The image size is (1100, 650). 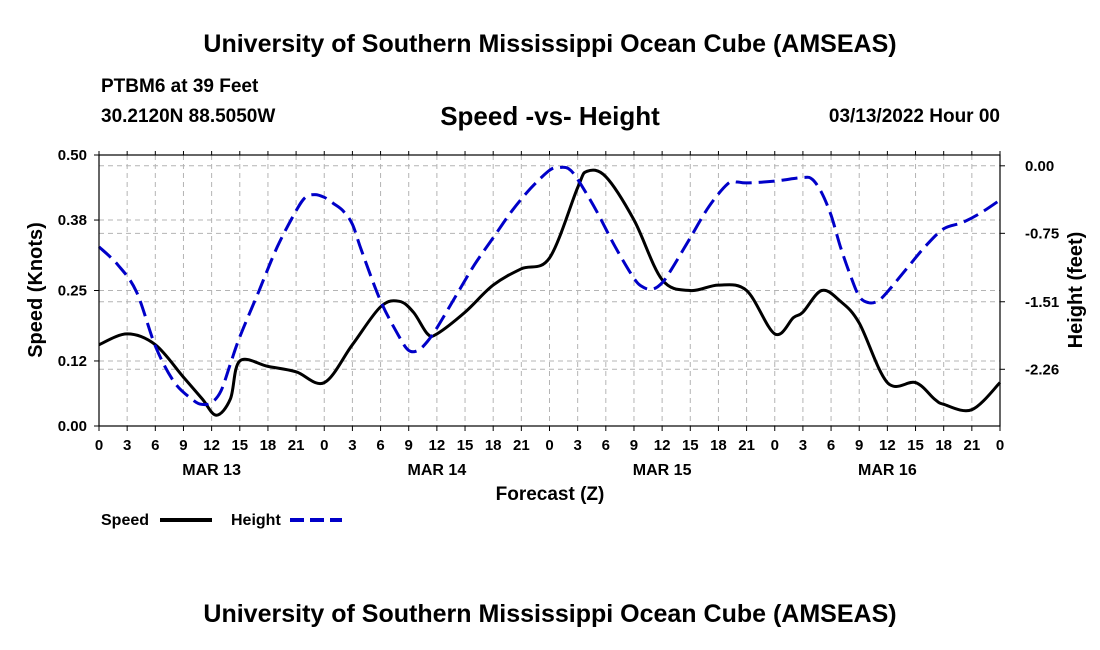 I want to click on y-left-tick-label: 0.38, so click(x=72, y=220).